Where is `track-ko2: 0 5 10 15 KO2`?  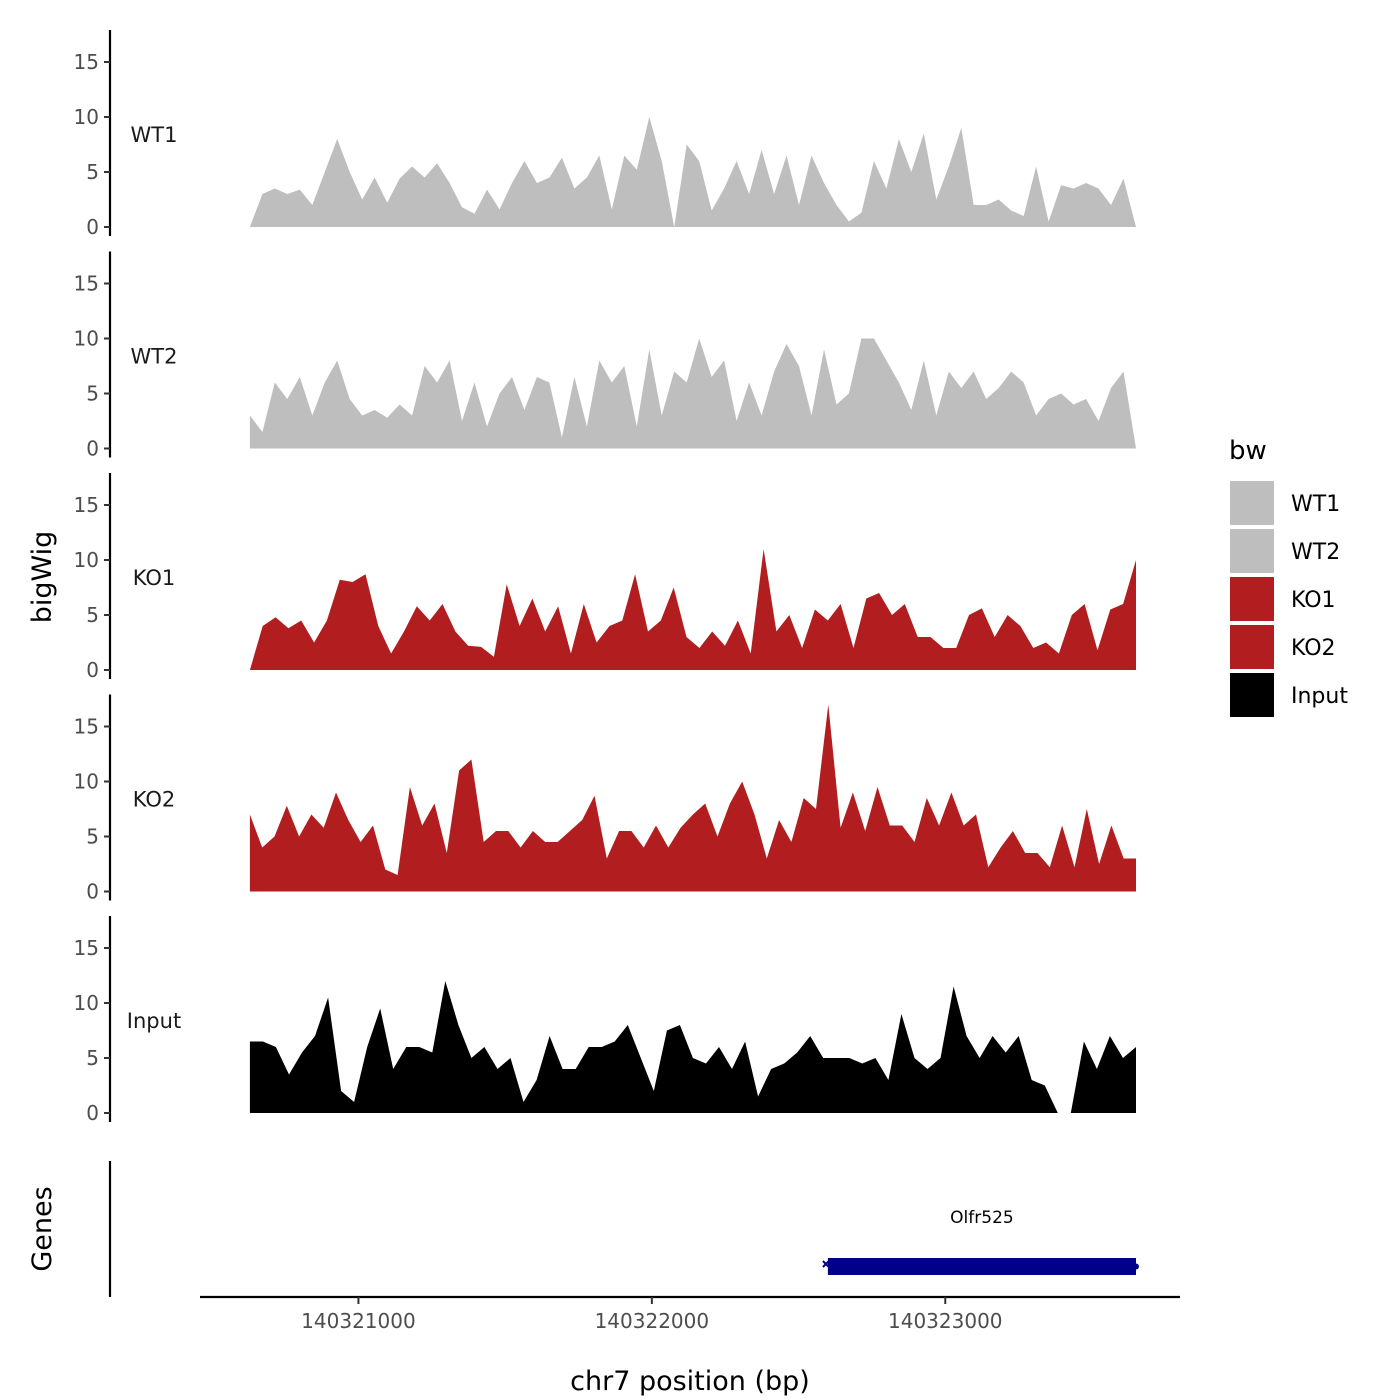 track-ko2: 0 5 10 15 KO2 is located at coordinates (605, 799).